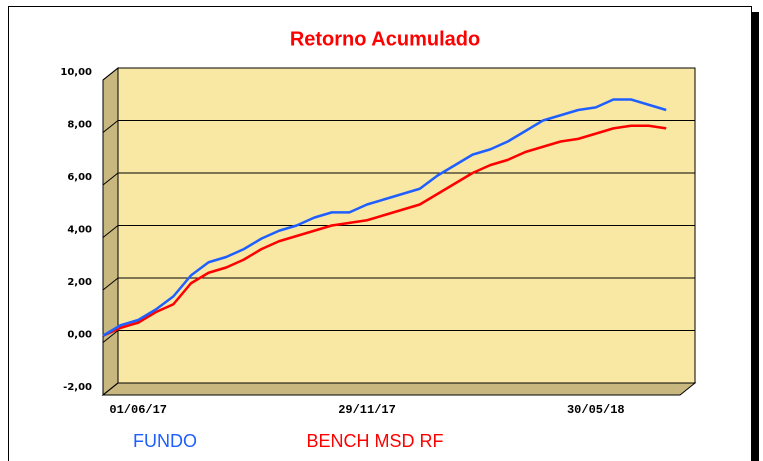 This screenshot has height=461, width=763. Describe the element at coordinates (165, 441) in the screenshot. I see `legend-label: FUNDO` at that location.